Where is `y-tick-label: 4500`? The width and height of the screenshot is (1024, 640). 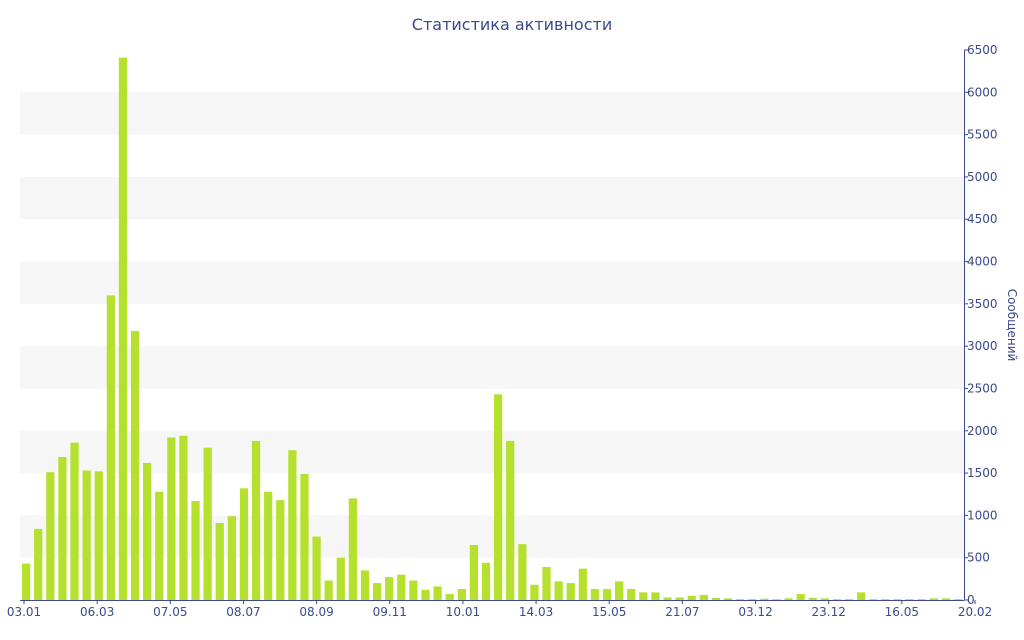 y-tick-label: 4500 is located at coordinates (982, 219).